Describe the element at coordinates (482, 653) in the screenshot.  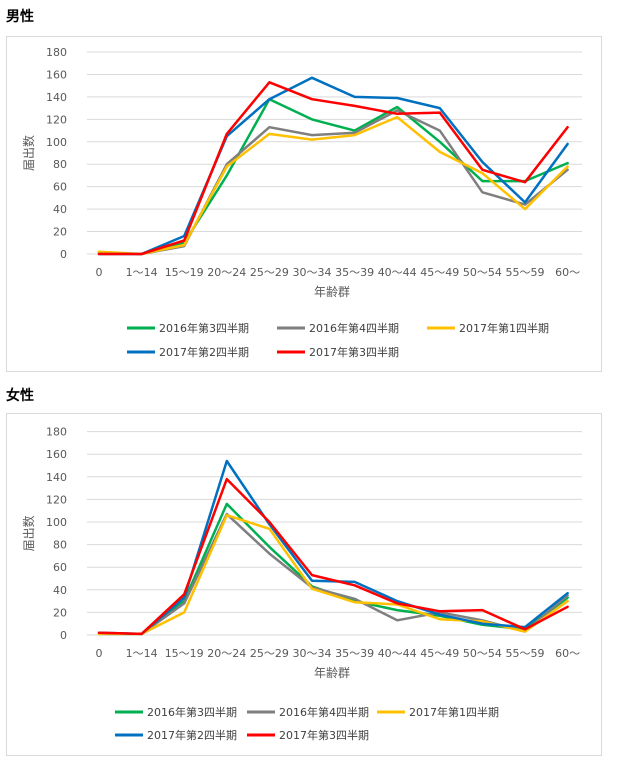
I see `female-x-tick-label: 50～54` at that location.